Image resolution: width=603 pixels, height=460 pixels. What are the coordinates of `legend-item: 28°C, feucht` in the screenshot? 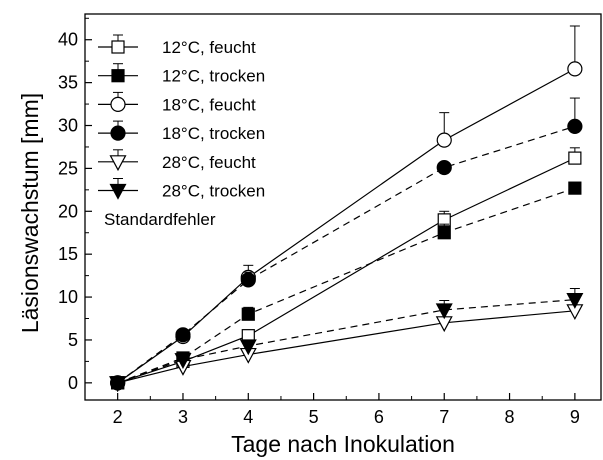 It's located at (177, 160).